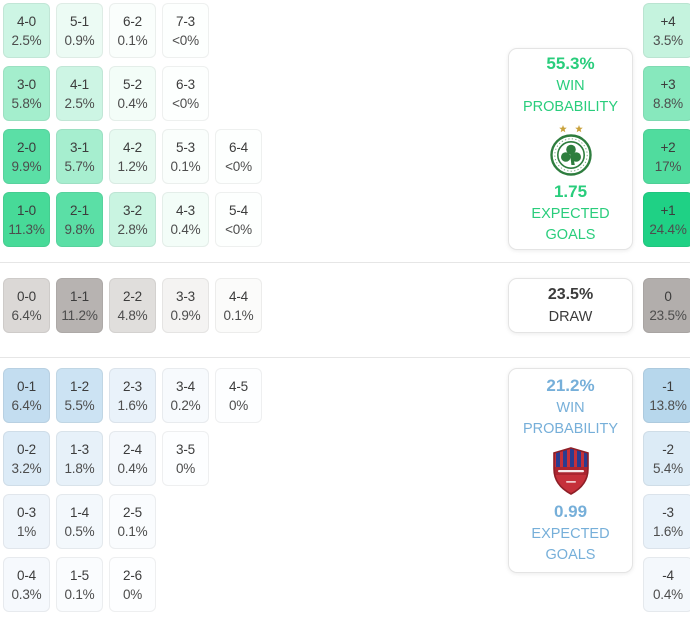 This screenshot has width=690, height=621. What do you see at coordinates (668, 296) in the screenshot?
I see `goal-diff-label: 0` at bounding box center [668, 296].